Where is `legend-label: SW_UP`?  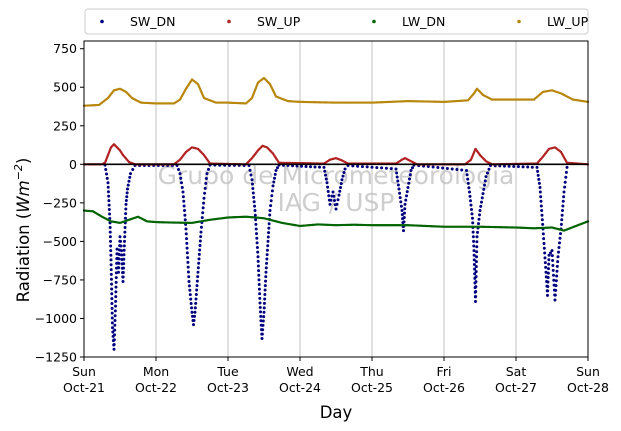
legend-label: SW_UP is located at coordinates (279, 21).